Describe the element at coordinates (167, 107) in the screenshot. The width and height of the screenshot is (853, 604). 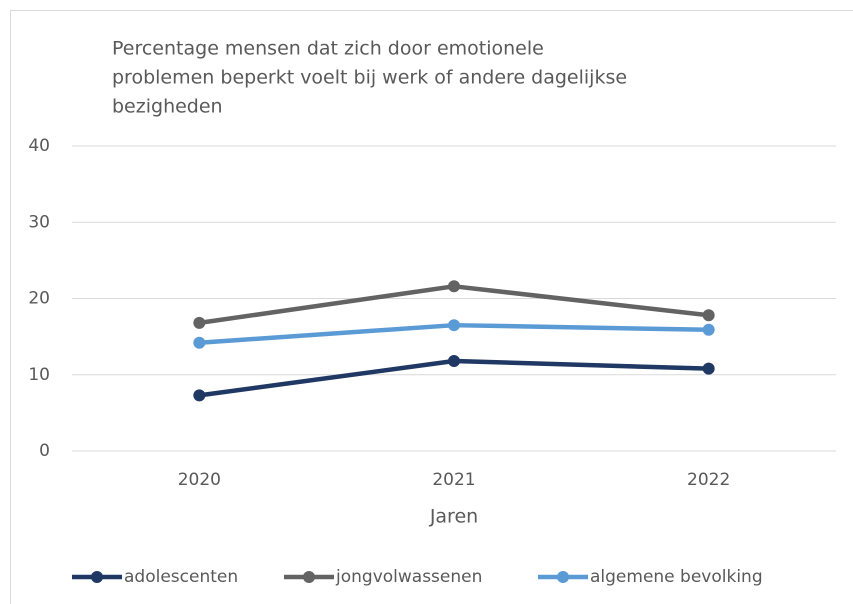
I see `chart-title: bezigheden` at that location.